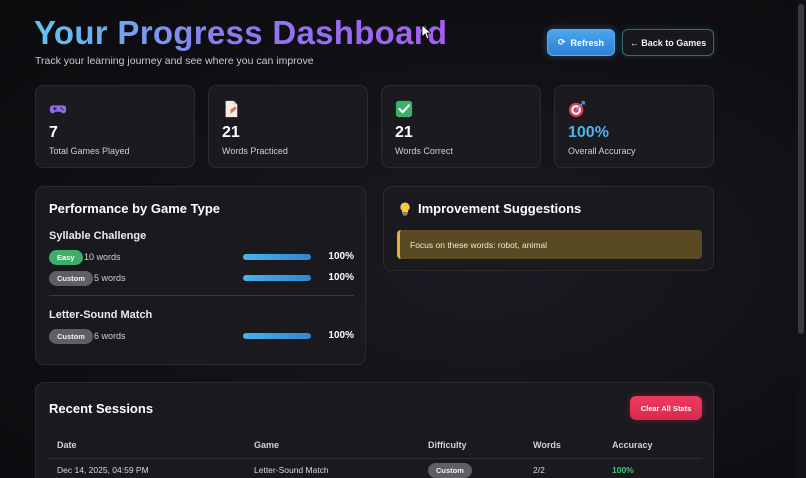 The image size is (806, 478). I want to click on performance-title: Performance by Game Type, so click(134, 208).